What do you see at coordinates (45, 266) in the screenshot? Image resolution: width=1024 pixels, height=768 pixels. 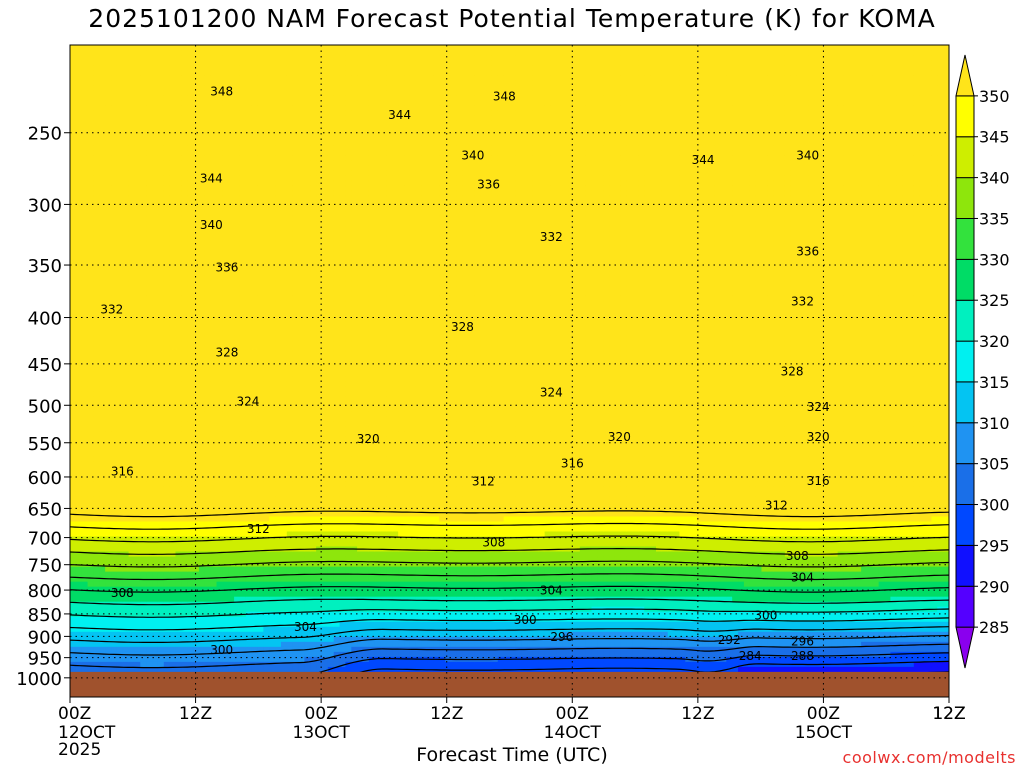 I see `y-tick-label: 350` at bounding box center [45, 266].